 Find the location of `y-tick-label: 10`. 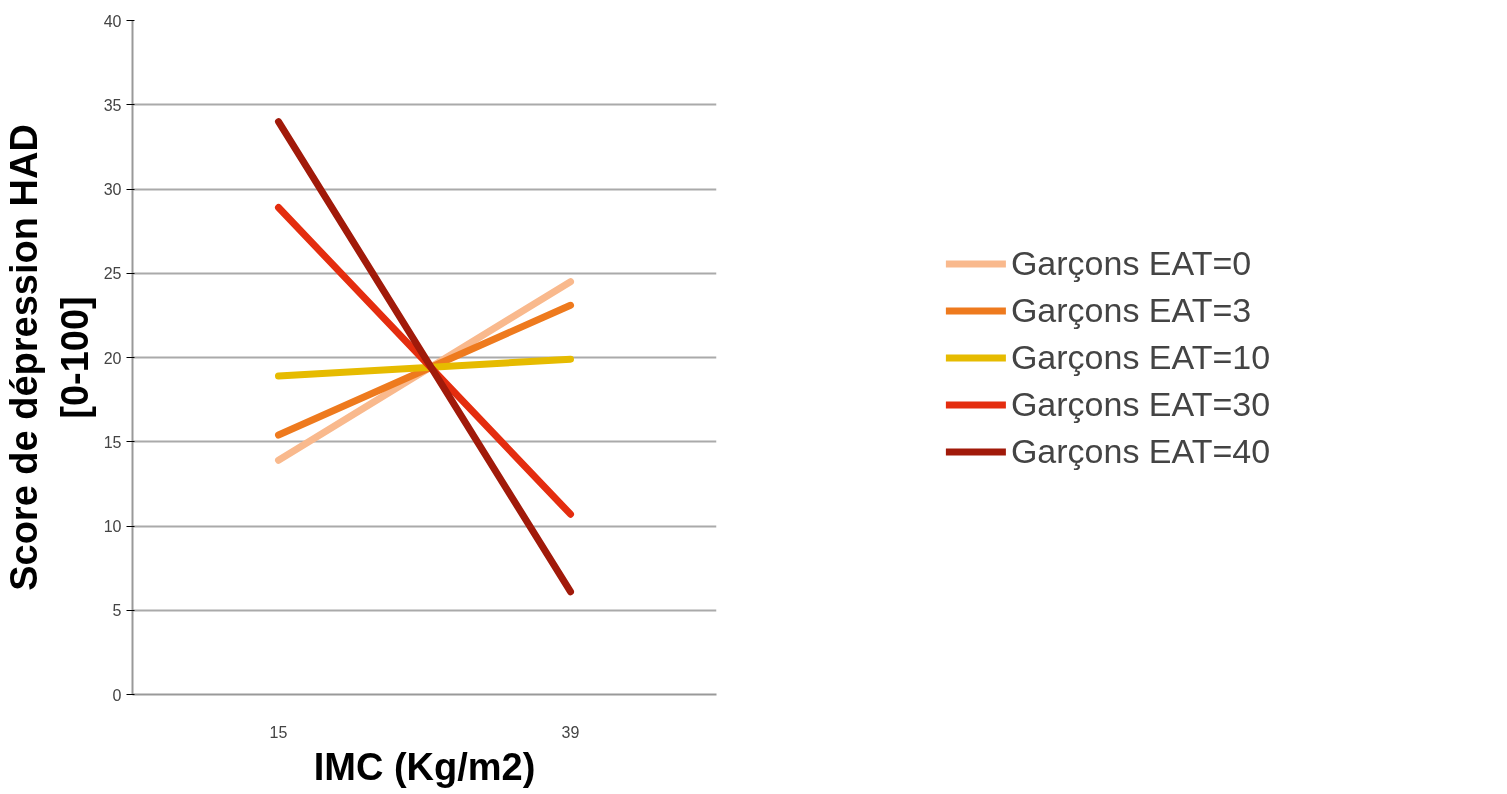

y-tick-label: 10 is located at coordinates (112, 526).